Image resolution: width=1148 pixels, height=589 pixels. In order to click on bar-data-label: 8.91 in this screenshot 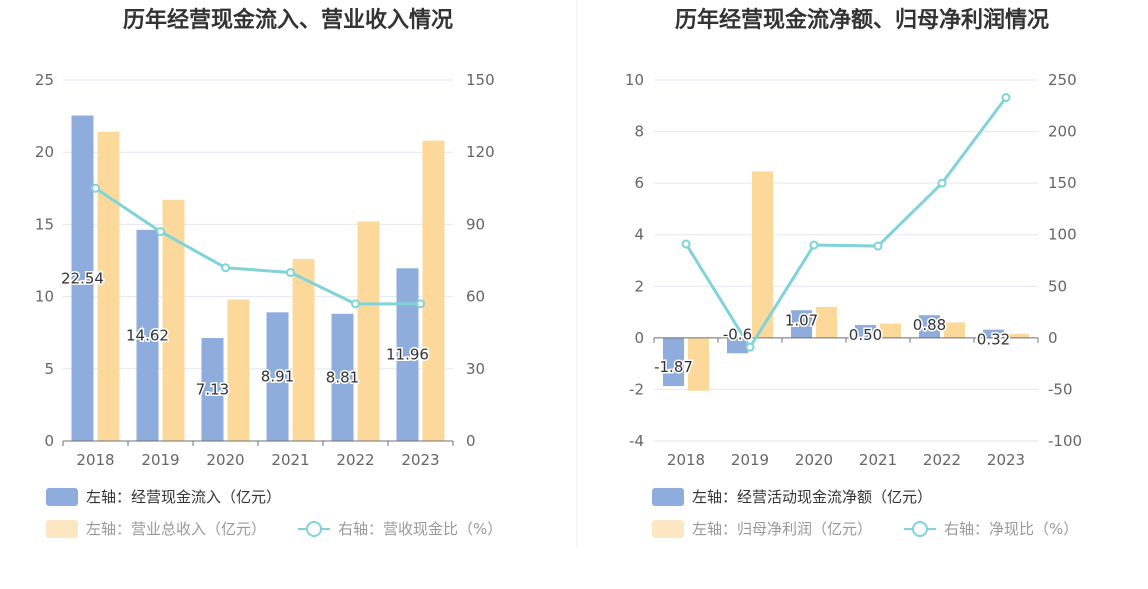, I will do `click(277, 377)`.